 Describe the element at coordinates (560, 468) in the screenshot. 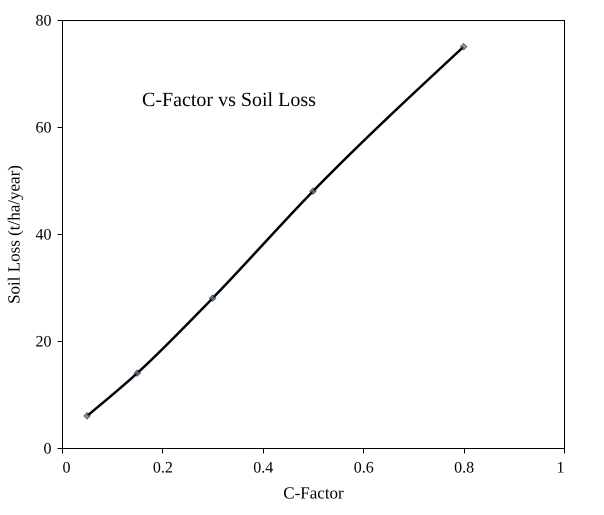

I see `x-tick-label: 1` at that location.